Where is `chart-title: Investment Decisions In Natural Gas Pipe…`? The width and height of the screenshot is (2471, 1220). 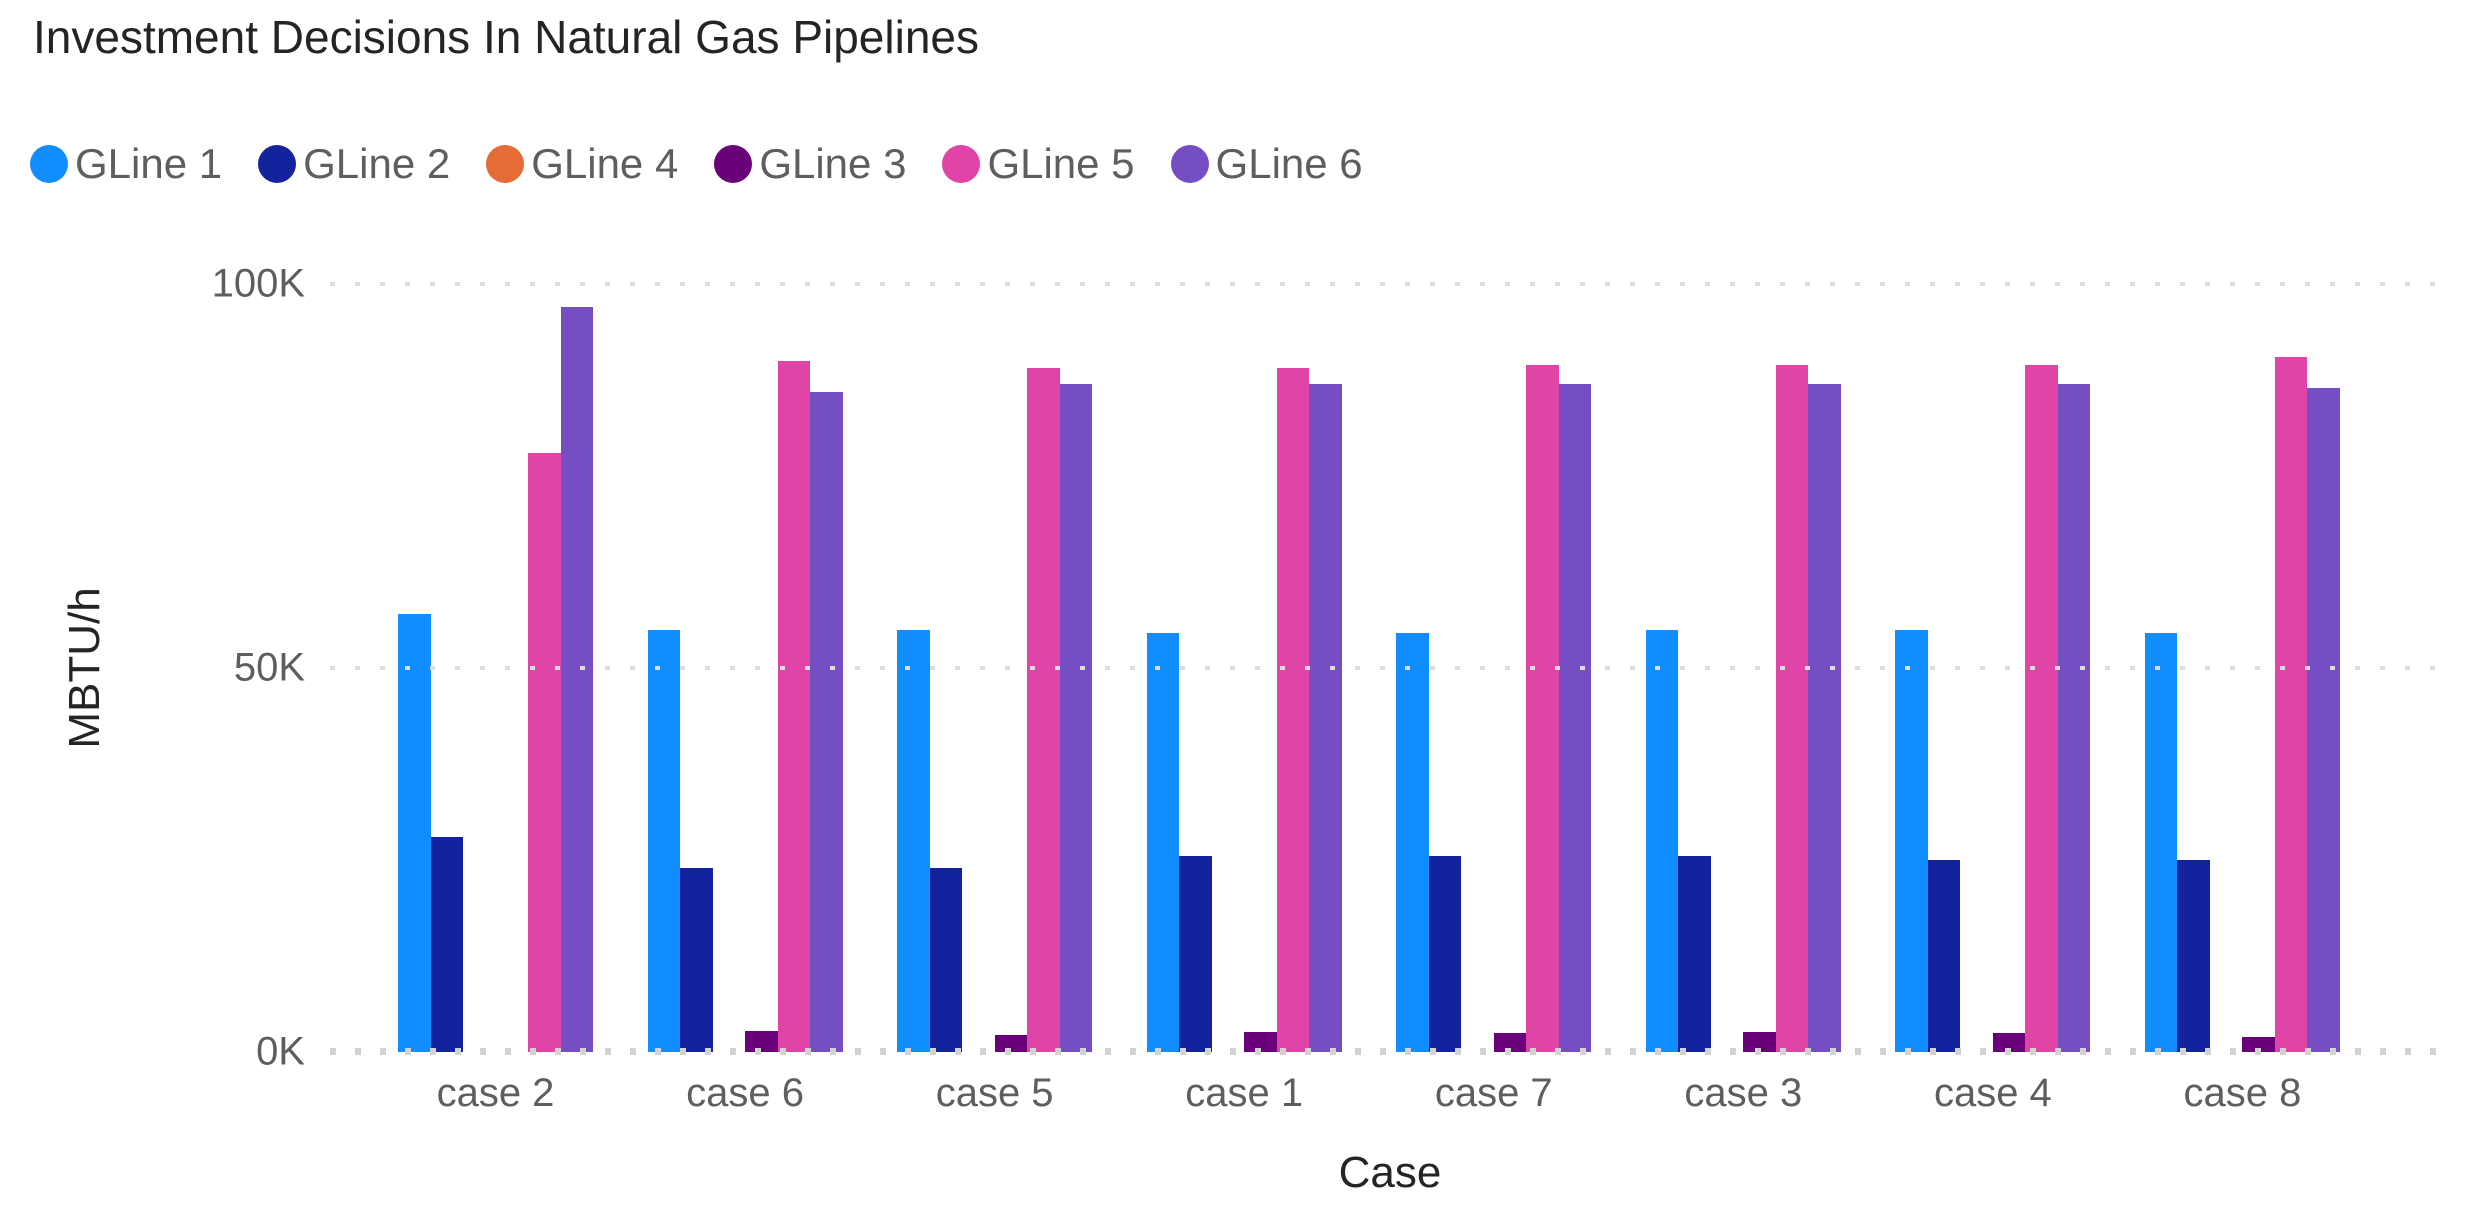
chart-title: Investment Decisions In Natural Gas Pipe… is located at coordinates (506, 37).